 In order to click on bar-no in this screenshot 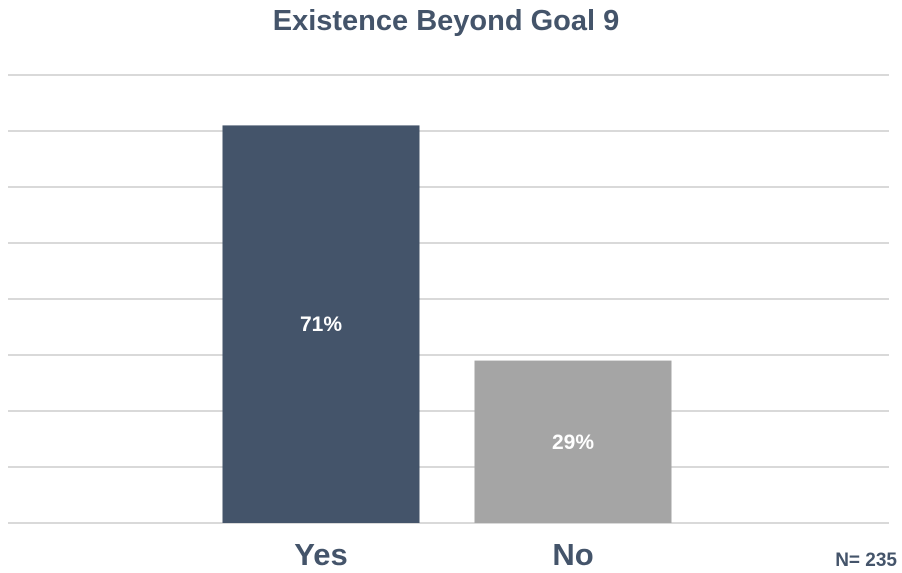, I will do `click(573, 441)`.